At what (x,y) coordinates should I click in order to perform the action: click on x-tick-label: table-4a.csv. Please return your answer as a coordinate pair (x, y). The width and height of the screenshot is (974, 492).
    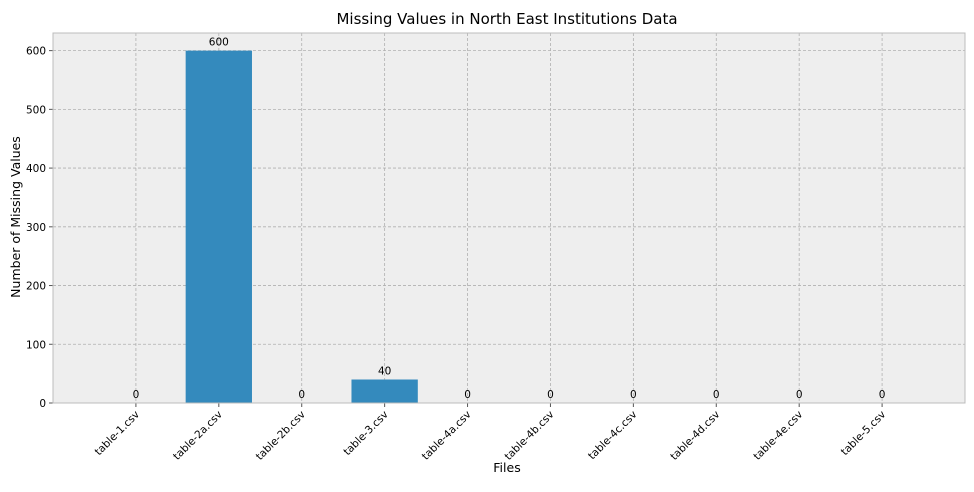
    Looking at the image, I should click on (447, 436).